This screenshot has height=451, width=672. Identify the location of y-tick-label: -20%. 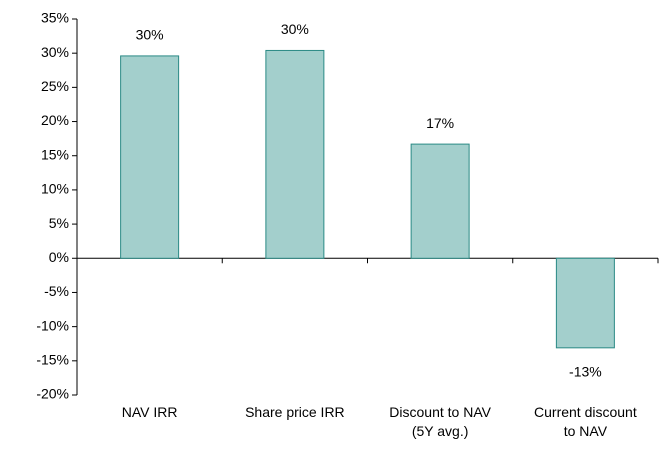
(52, 394).